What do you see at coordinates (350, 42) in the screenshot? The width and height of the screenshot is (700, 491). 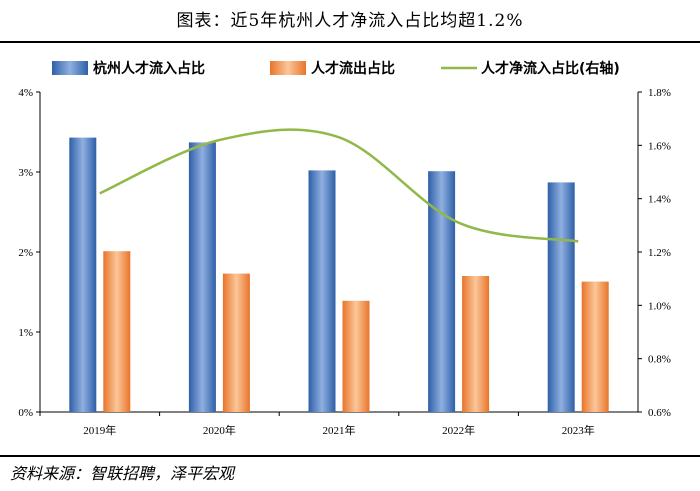 I see `top-rule` at bounding box center [350, 42].